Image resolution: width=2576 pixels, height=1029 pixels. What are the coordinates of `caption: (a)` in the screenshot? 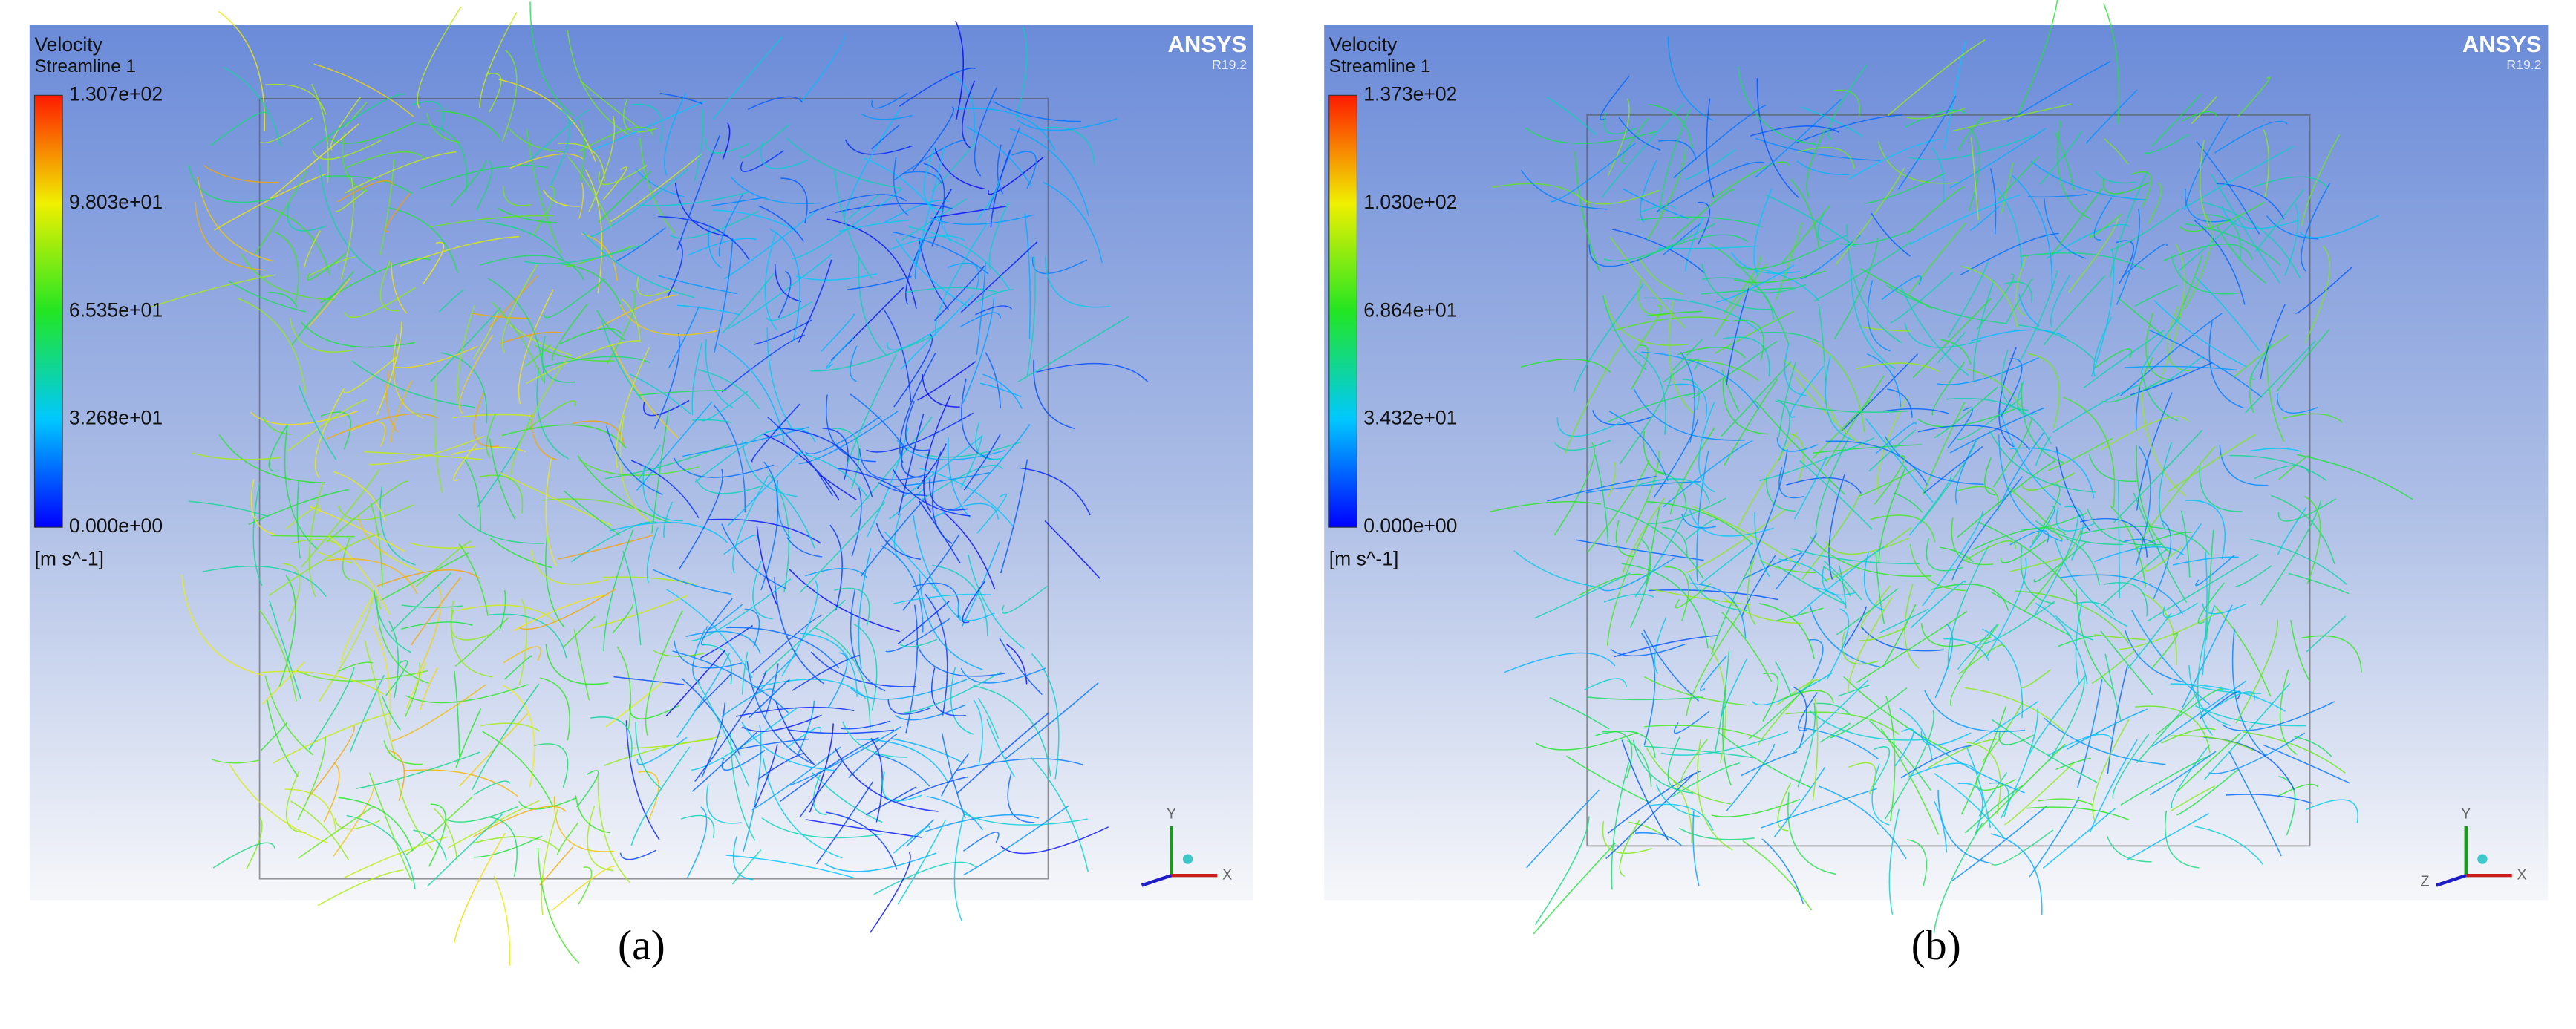 It's located at (641, 945).